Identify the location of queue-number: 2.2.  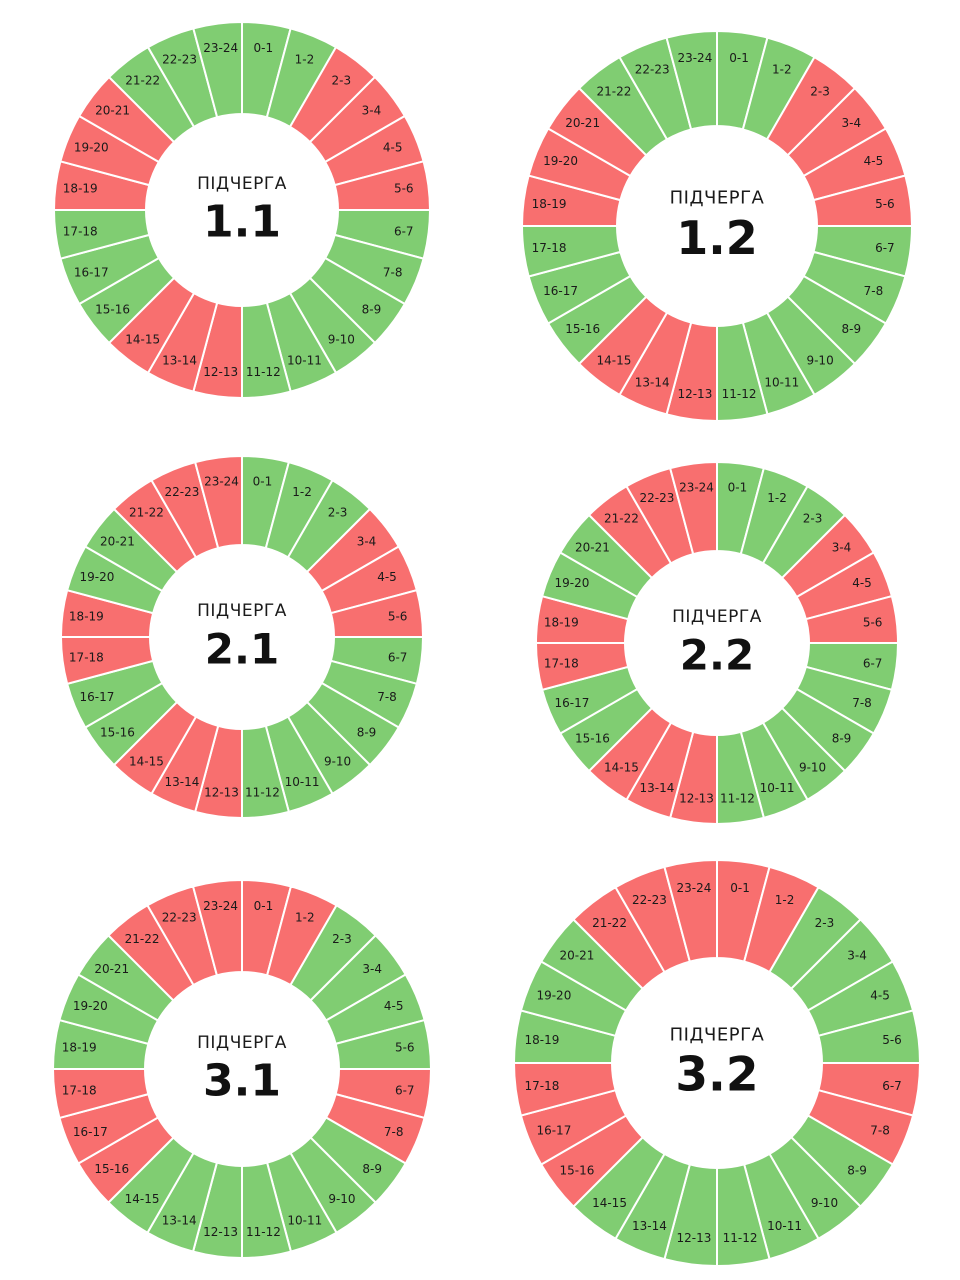
(717, 655).